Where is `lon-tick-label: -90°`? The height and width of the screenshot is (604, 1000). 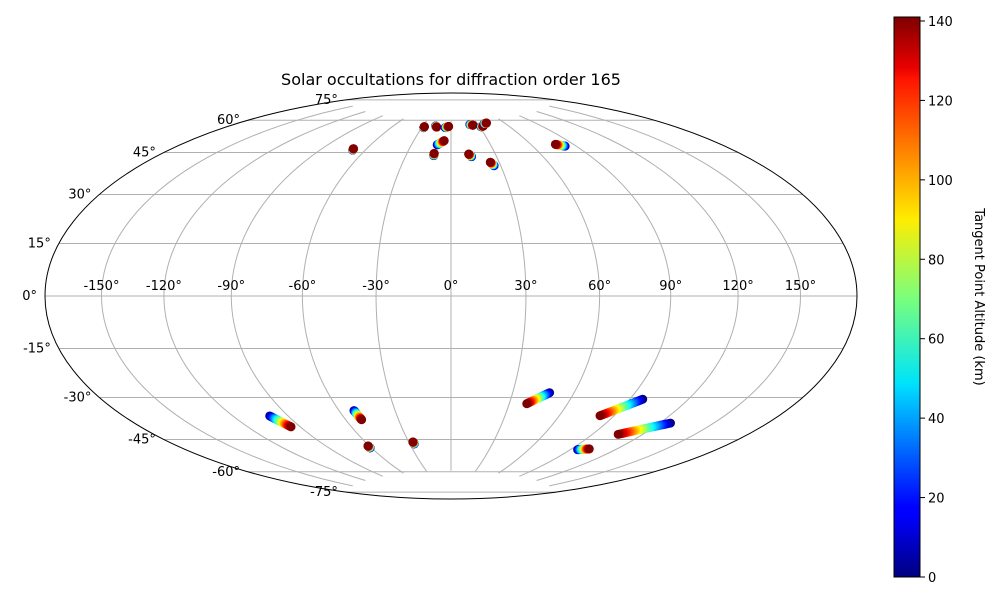
lon-tick-label: -90° is located at coordinates (231, 286).